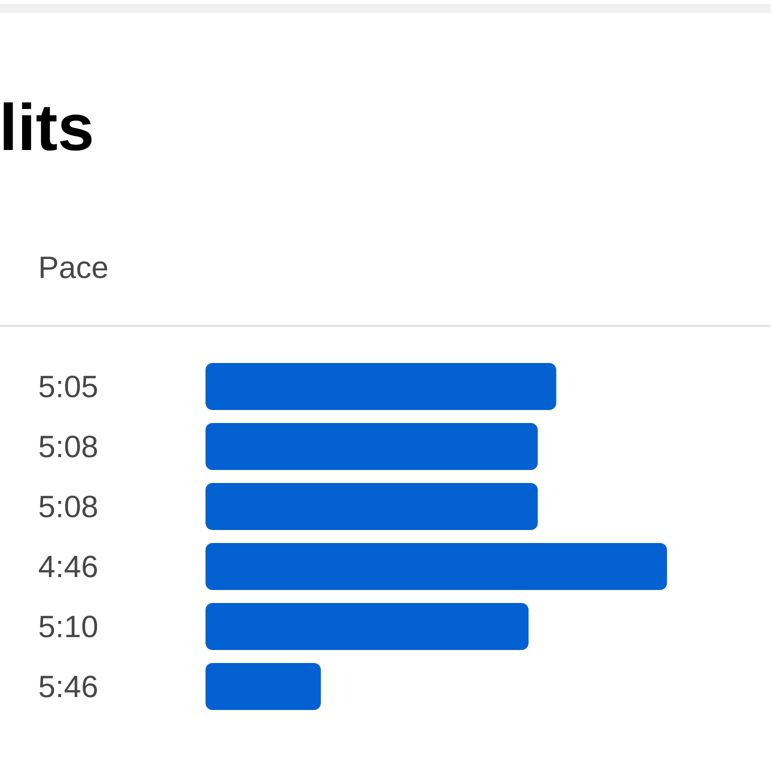 This screenshot has width=771, height=771. Describe the element at coordinates (68, 387) in the screenshot. I see `y-tick-label: 5:05` at that location.